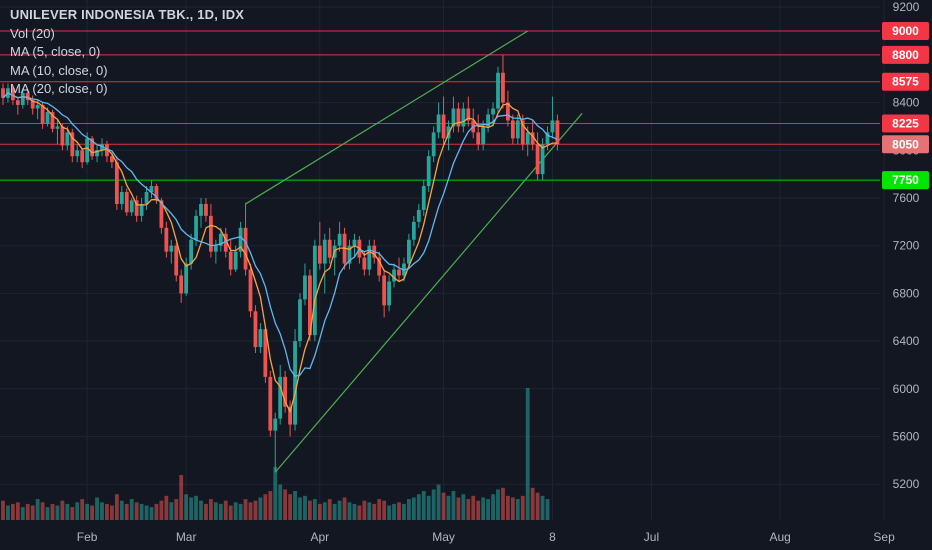 The image size is (932, 550). I want to click on legend-item-ma5: MA (5, close, 0), so click(55, 51).